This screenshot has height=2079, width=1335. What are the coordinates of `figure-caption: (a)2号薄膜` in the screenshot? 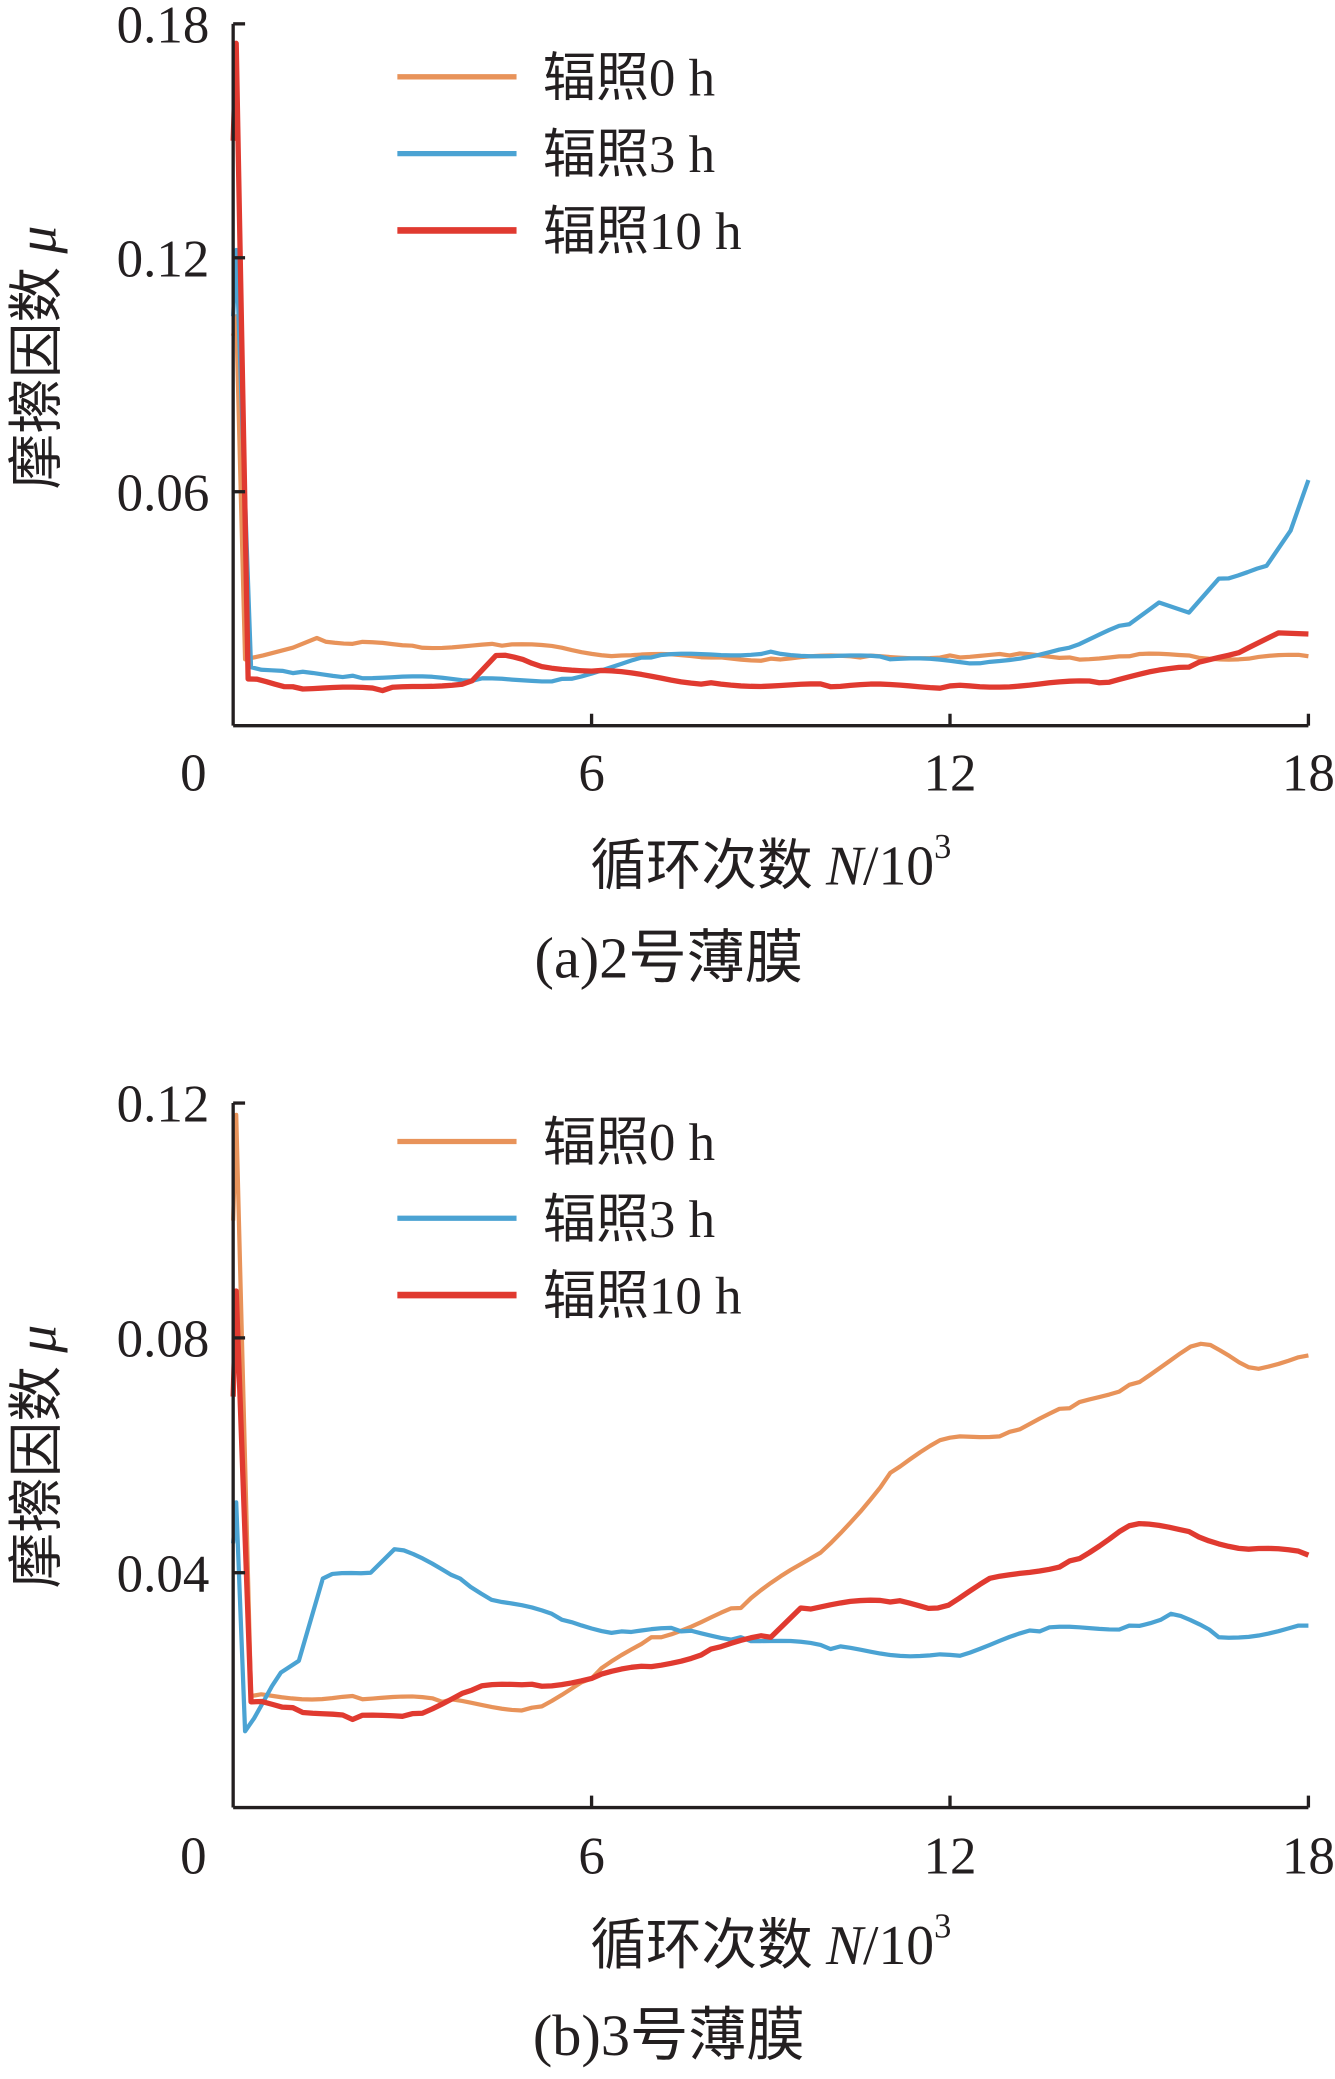 It's located at (669, 957).